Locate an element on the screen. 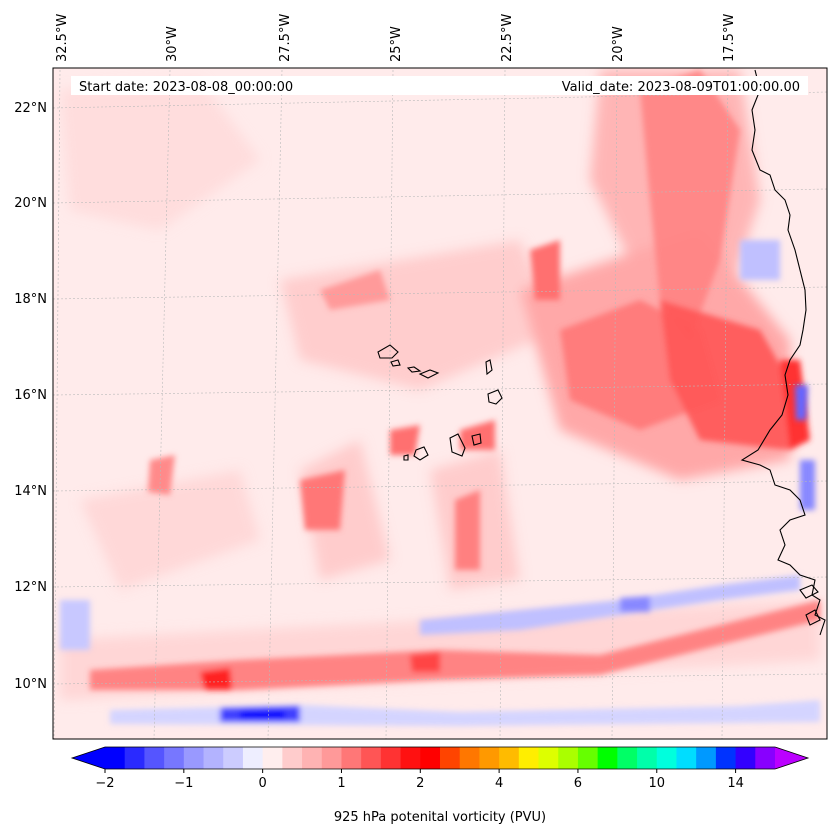  island-santo-antao is located at coordinates (388, 351).